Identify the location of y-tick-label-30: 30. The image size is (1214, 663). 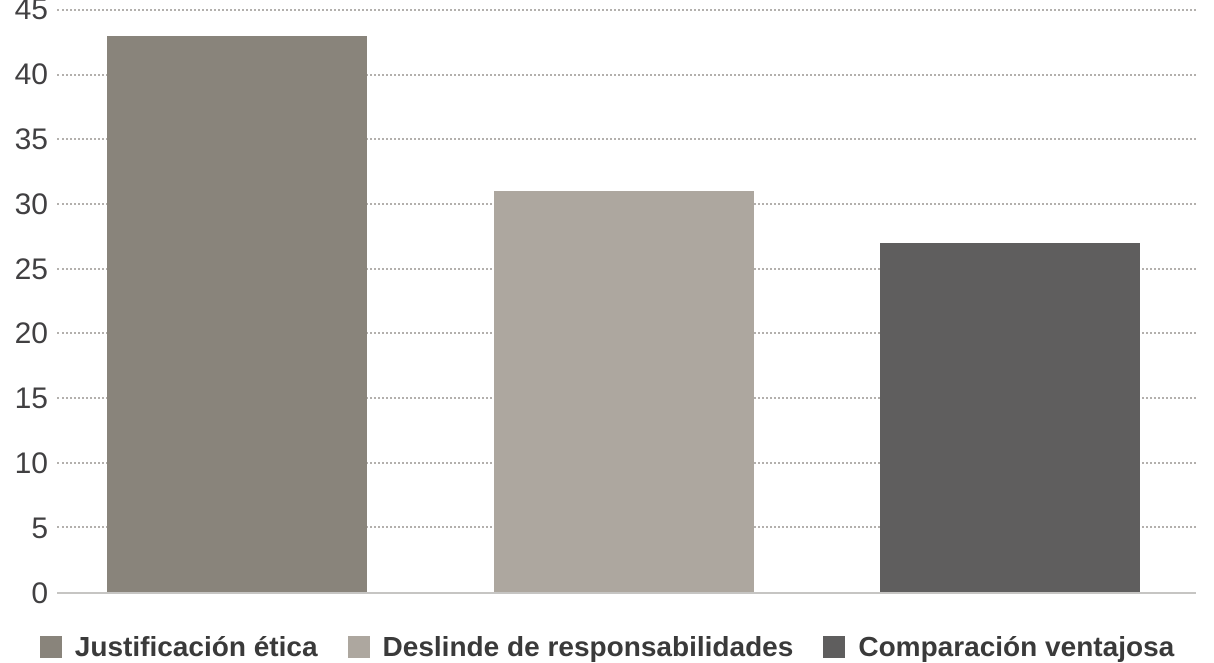
(31, 204).